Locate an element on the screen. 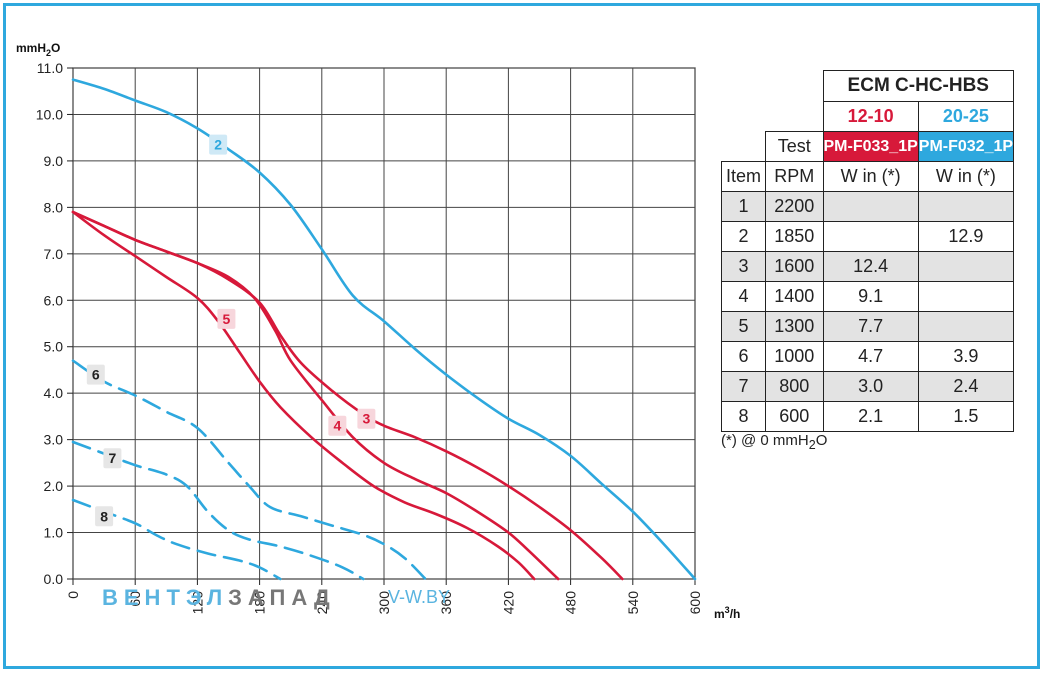  table-size-row: 12-10 20-25 is located at coordinates (868, 116).